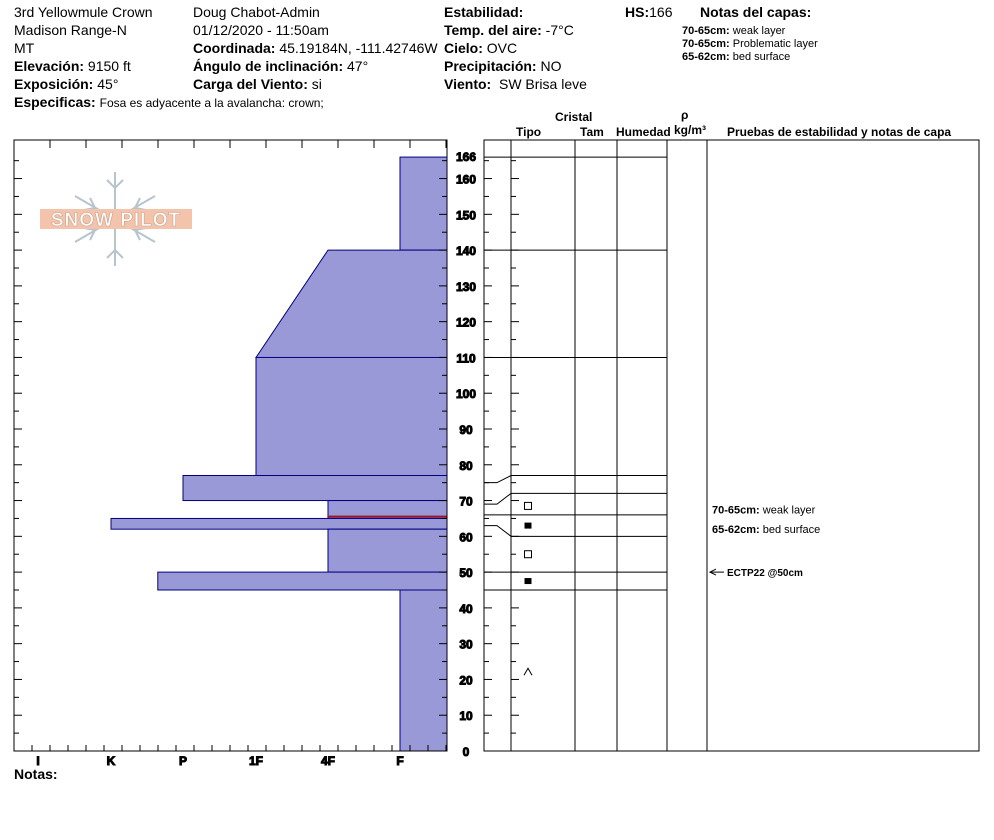 This screenshot has width=994, height=840. I want to click on specifics-label: Especificas:, so click(55, 102).